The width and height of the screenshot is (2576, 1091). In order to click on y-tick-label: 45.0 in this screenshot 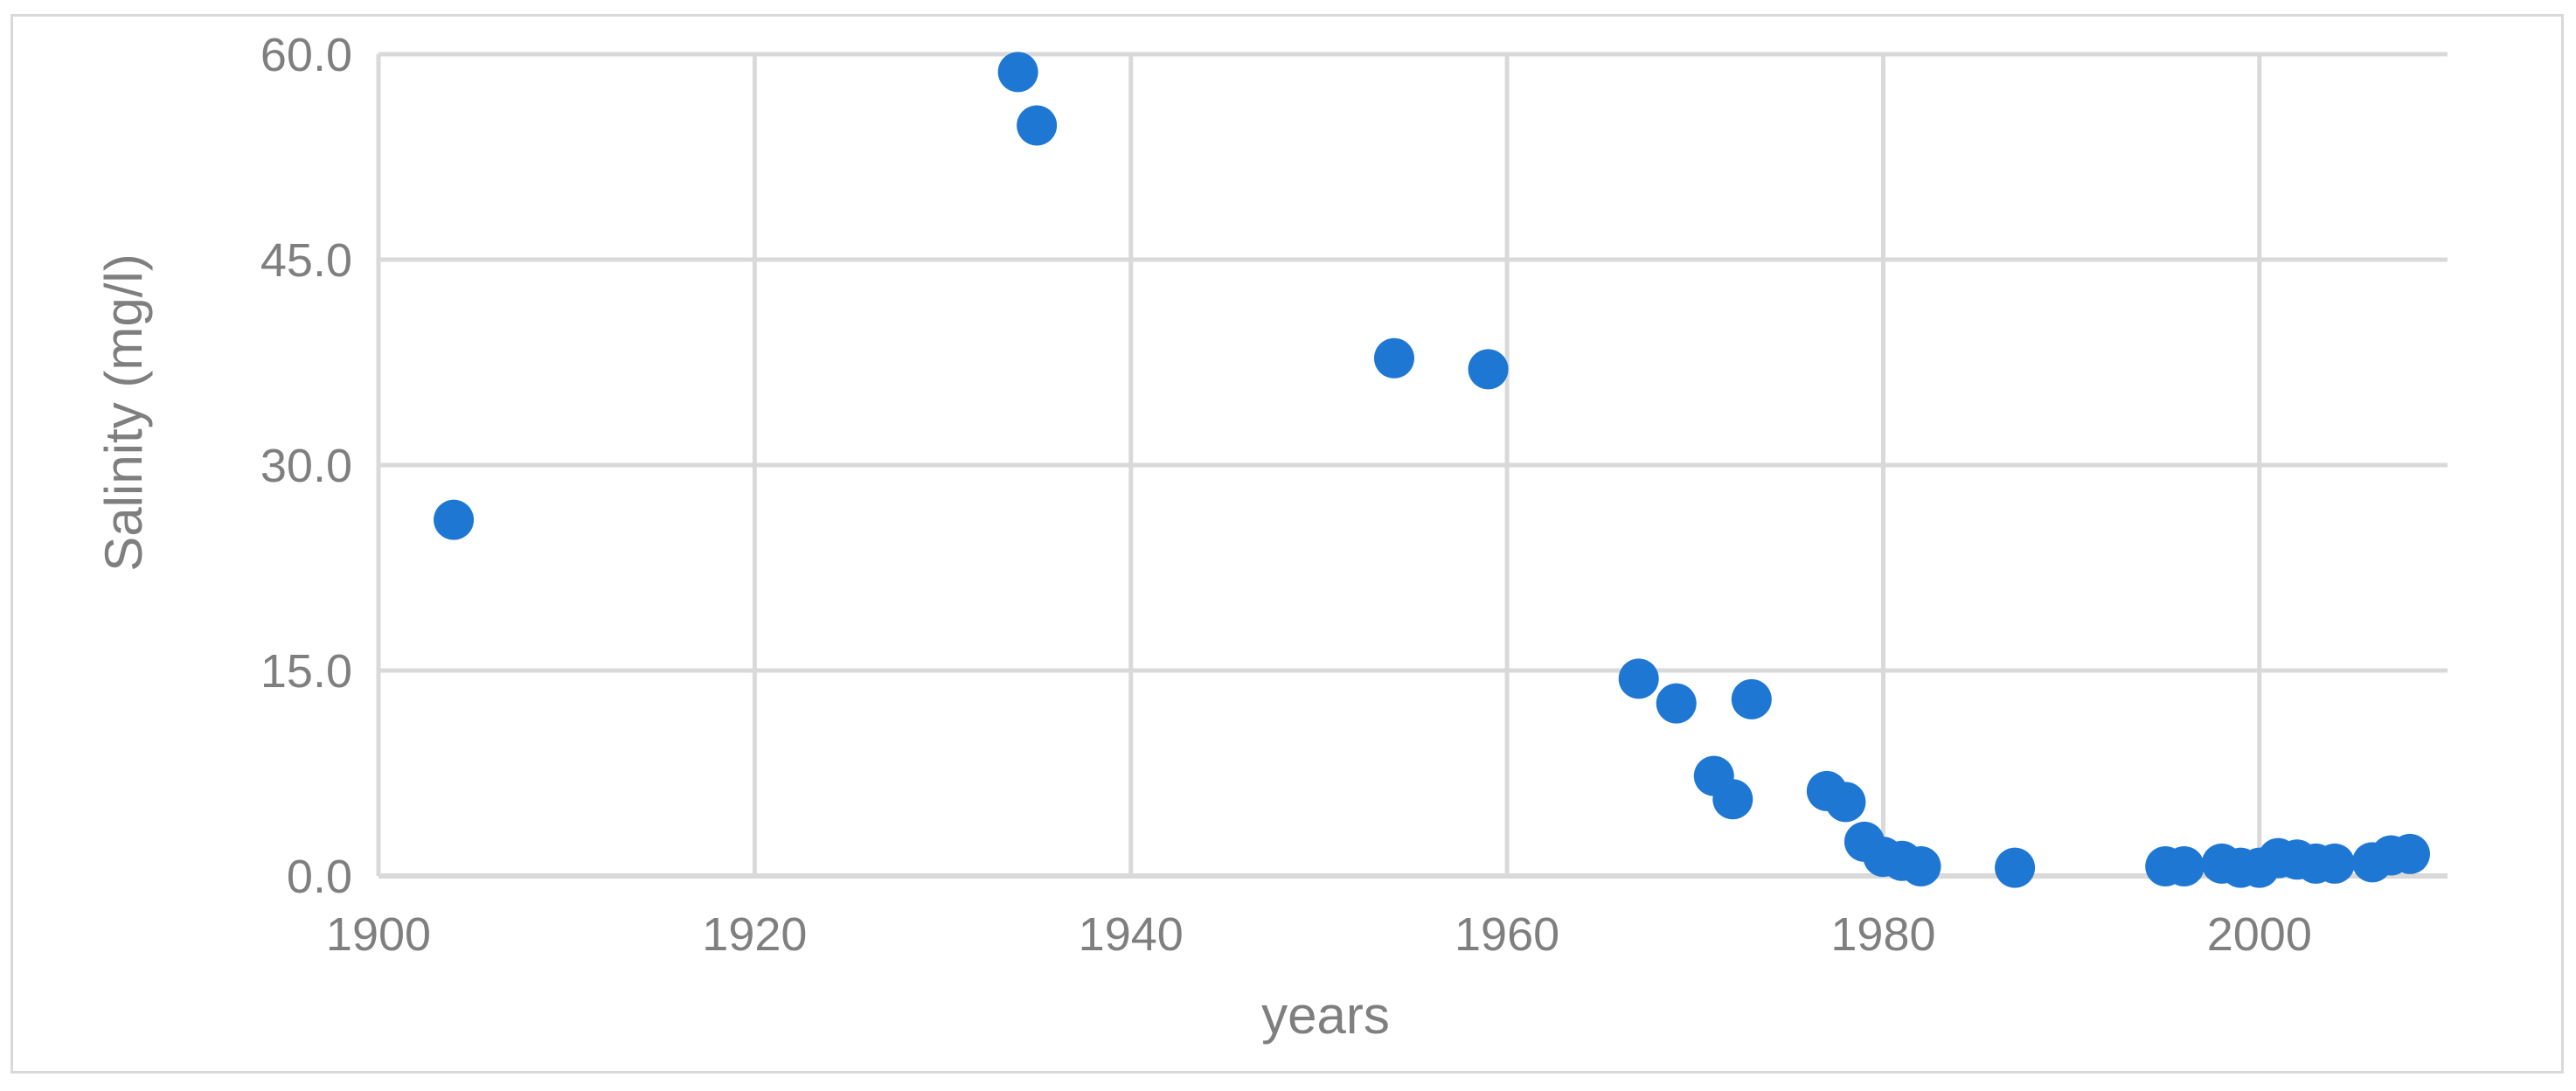, I will do `click(306, 260)`.